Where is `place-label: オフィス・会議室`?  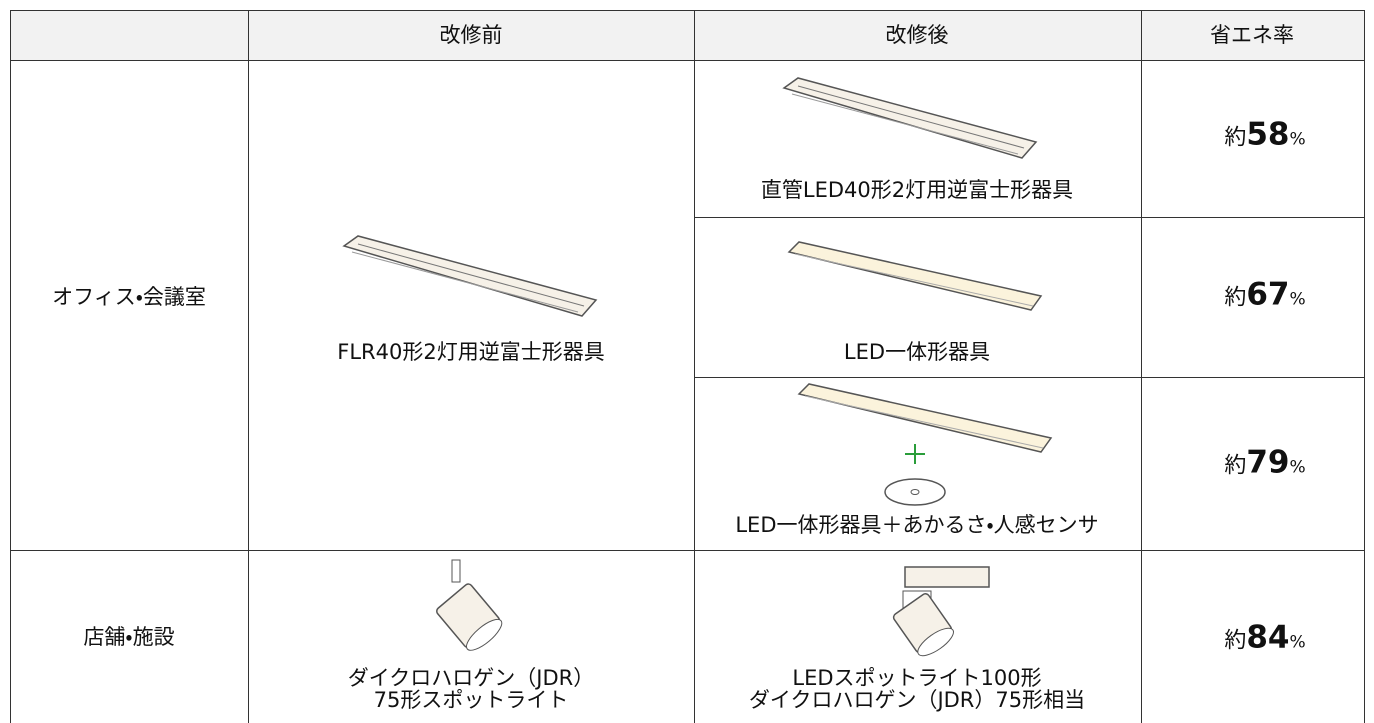
place-label: オフィス・会議室 is located at coordinates (129, 297).